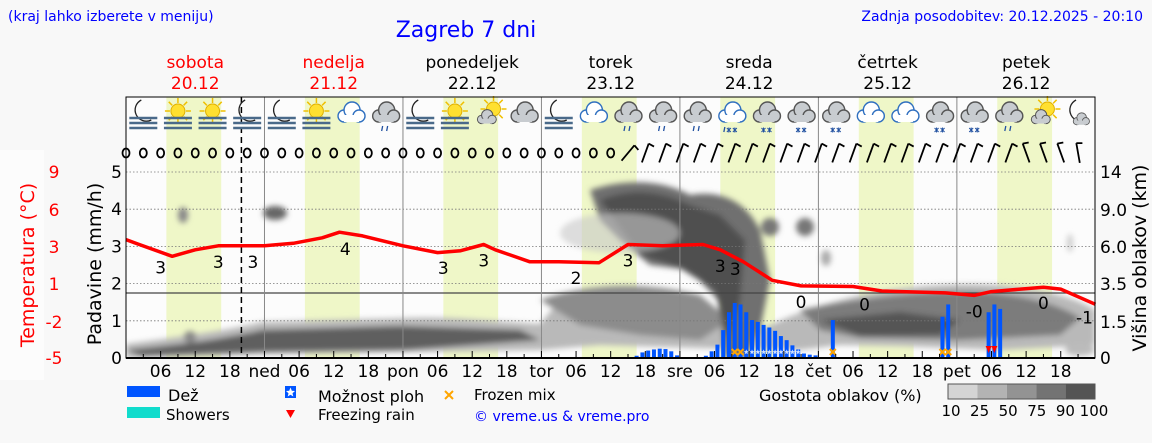 The height and width of the screenshot is (443, 1152). Describe the element at coordinates (979, 411) in the screenshot. I see `density-tick: 25` at that location.